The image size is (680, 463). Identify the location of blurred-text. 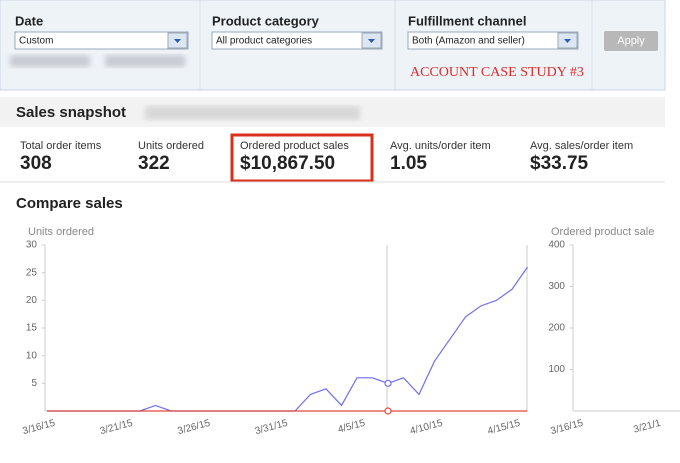
(252, 113).